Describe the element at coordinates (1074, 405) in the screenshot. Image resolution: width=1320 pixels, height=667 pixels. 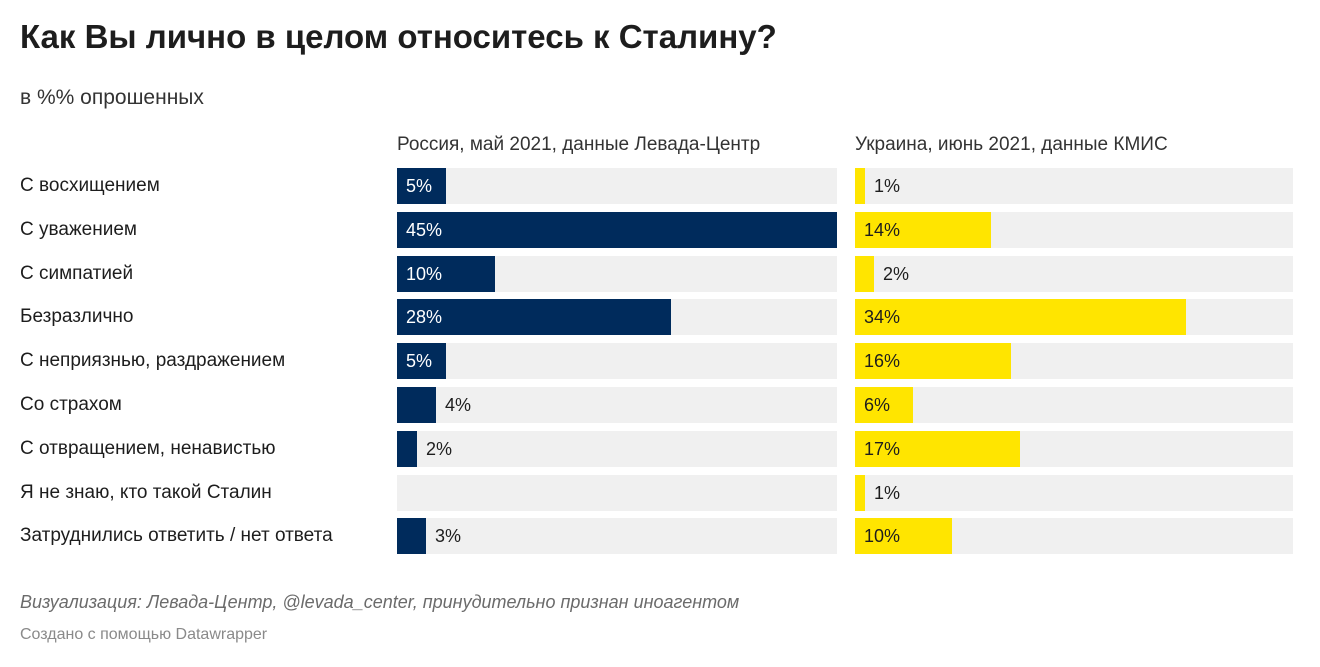
I see `bar-track-ukraine: 6%` at that location.